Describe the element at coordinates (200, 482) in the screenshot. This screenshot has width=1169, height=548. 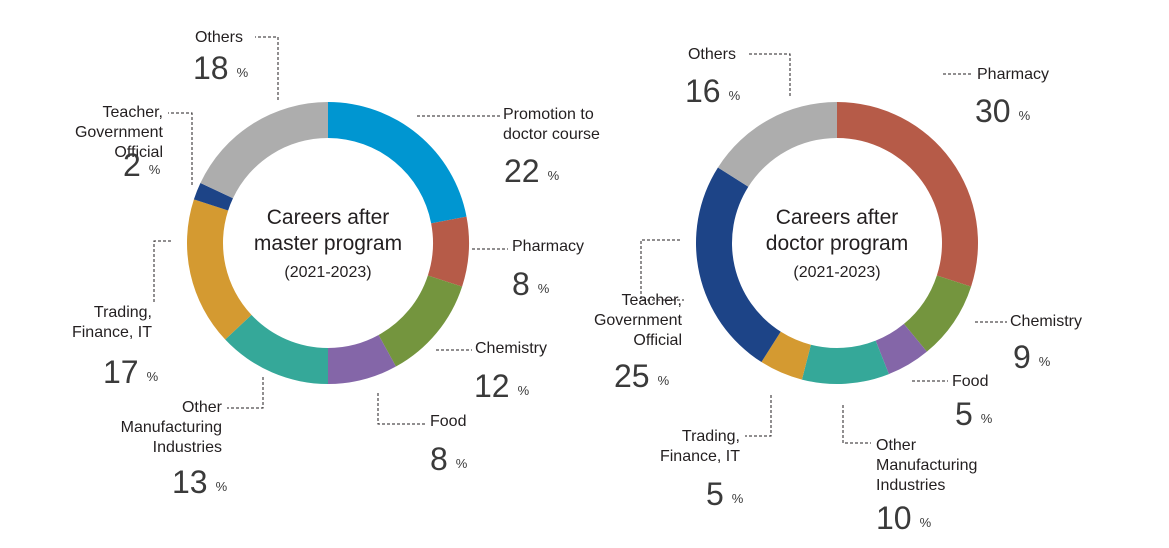
I see `slice-value-other-manufacturing-industries: 13%` at that location.